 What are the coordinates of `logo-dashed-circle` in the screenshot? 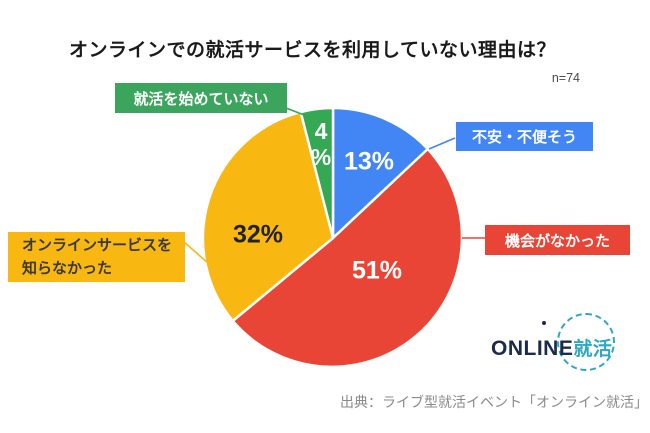 It's located at (586, 342).